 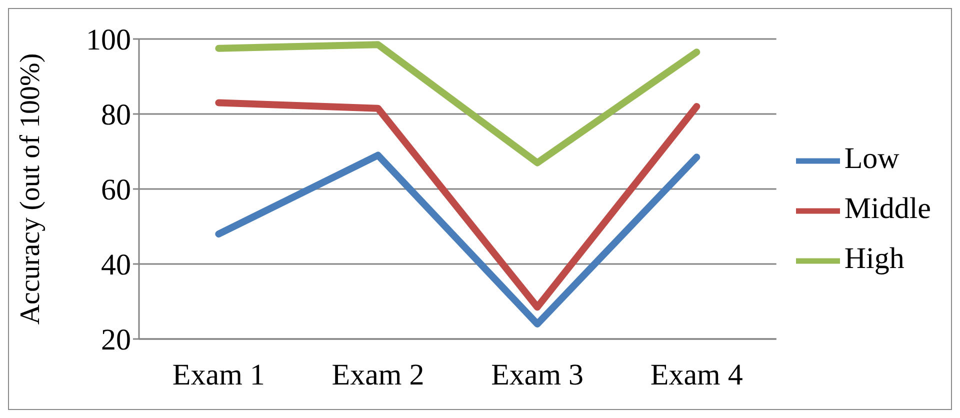 What do you see at coordinates (116, 340) in the screenshot?
I see `y-tick-label: 20` at bounding box center [116, 340].